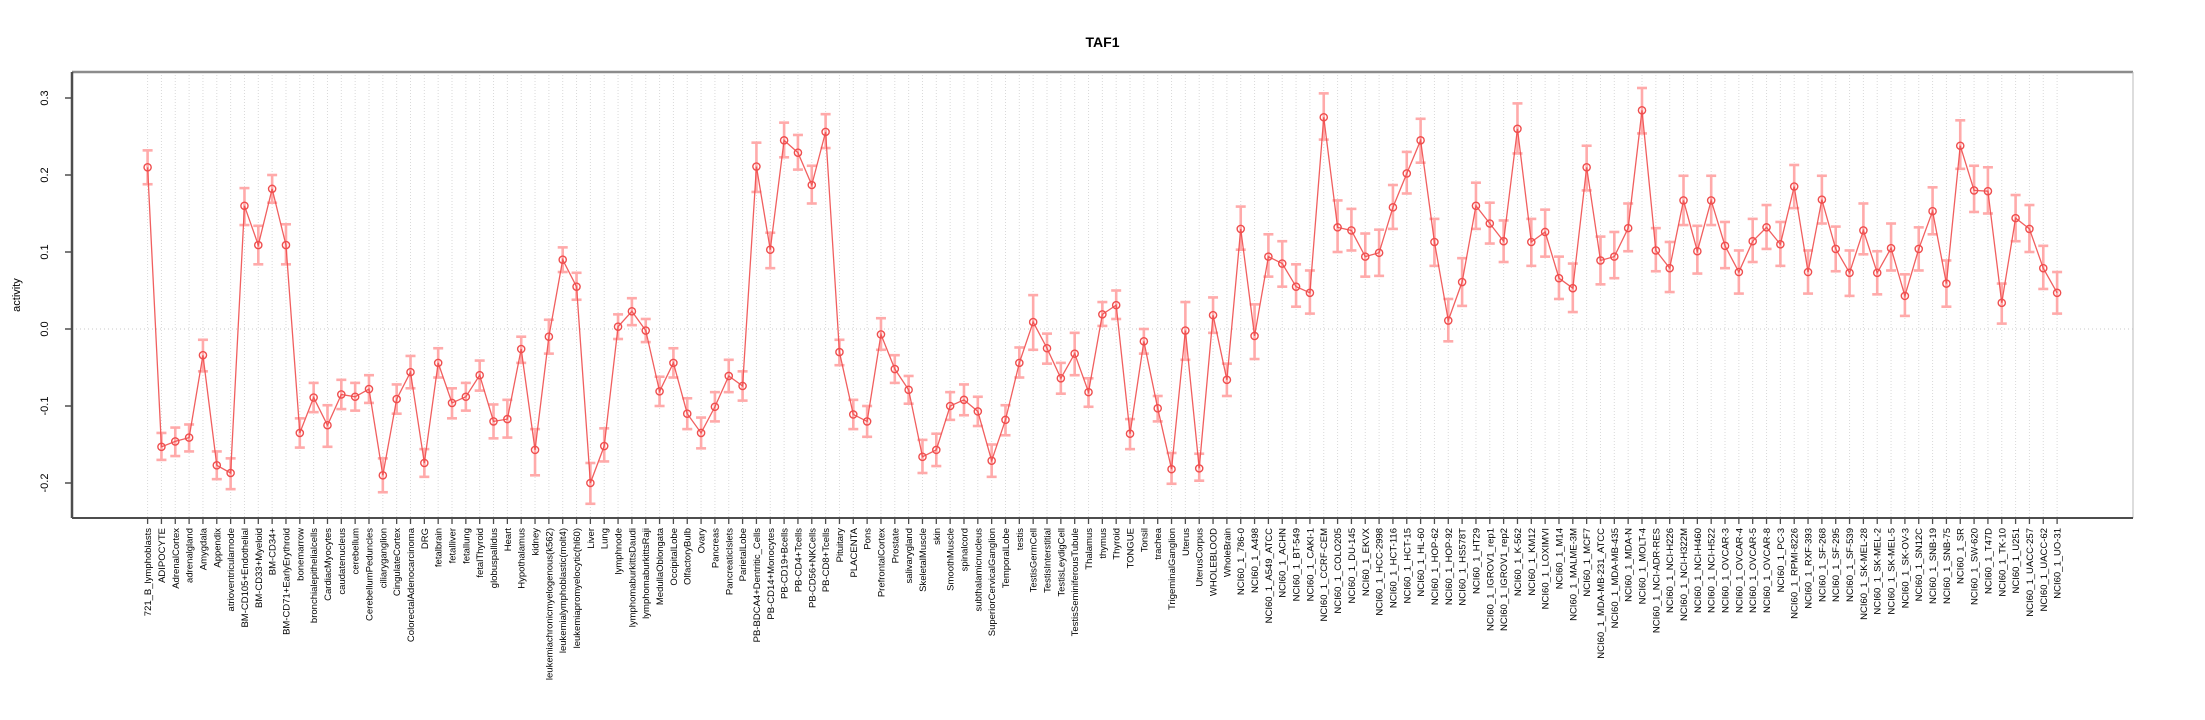  I want to click on x-category-label: MedullaOblongata, so click(660, 566).